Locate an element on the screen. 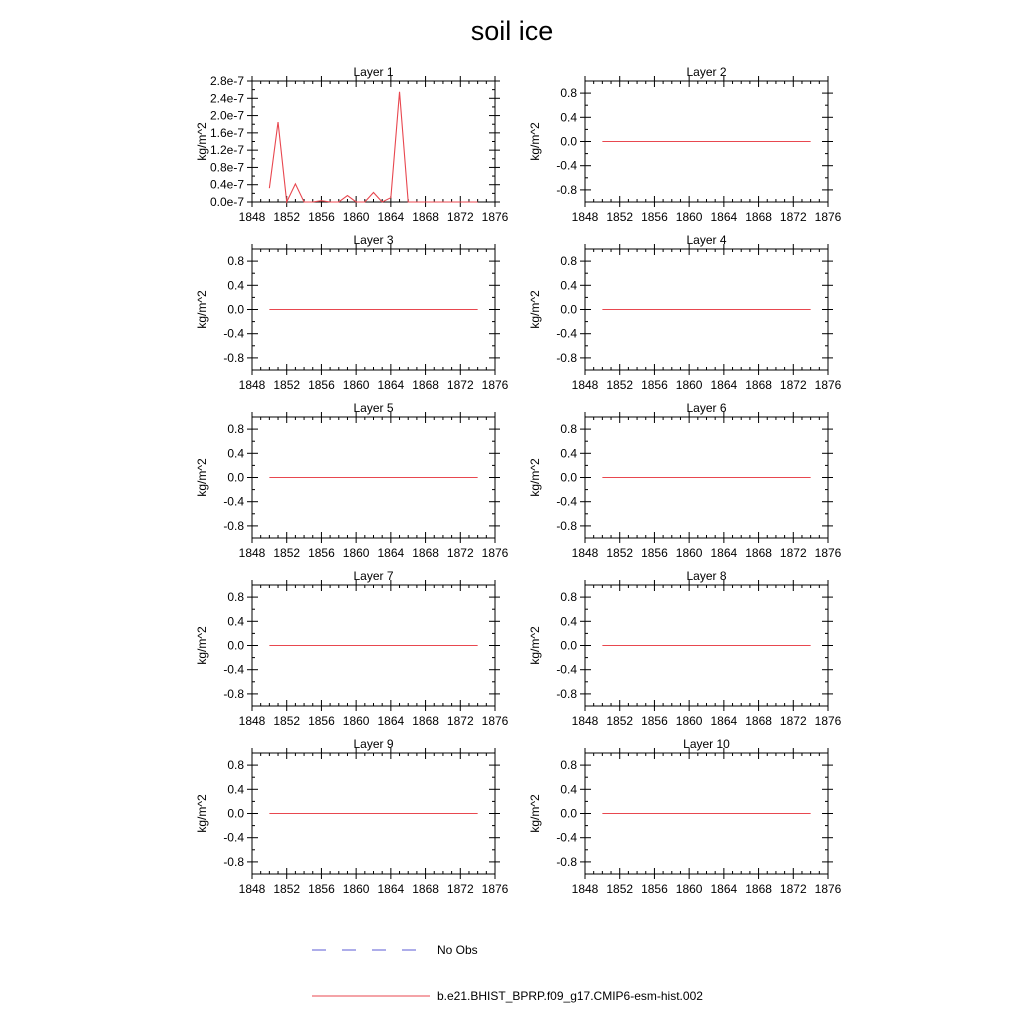 This screenshot has height=1024, width=1024. y-tick-label: 0.4e-7 is located at coordinates (227, 185).